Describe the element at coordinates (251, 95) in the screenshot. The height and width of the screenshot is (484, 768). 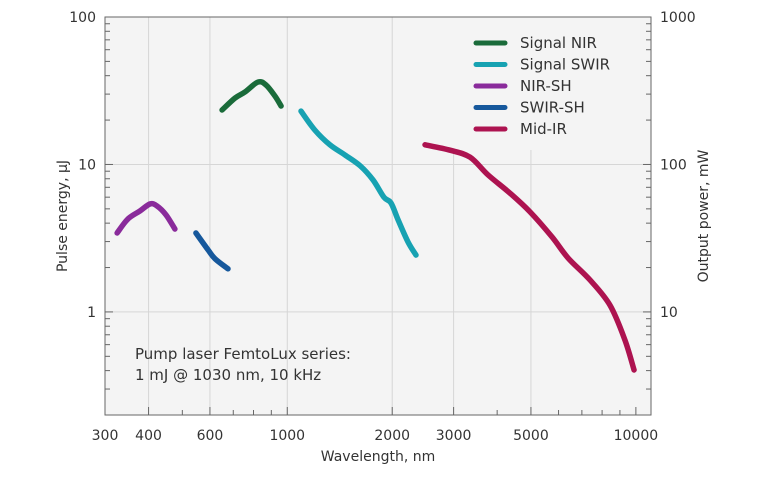
I see `series-line-signal-nir` at that location.